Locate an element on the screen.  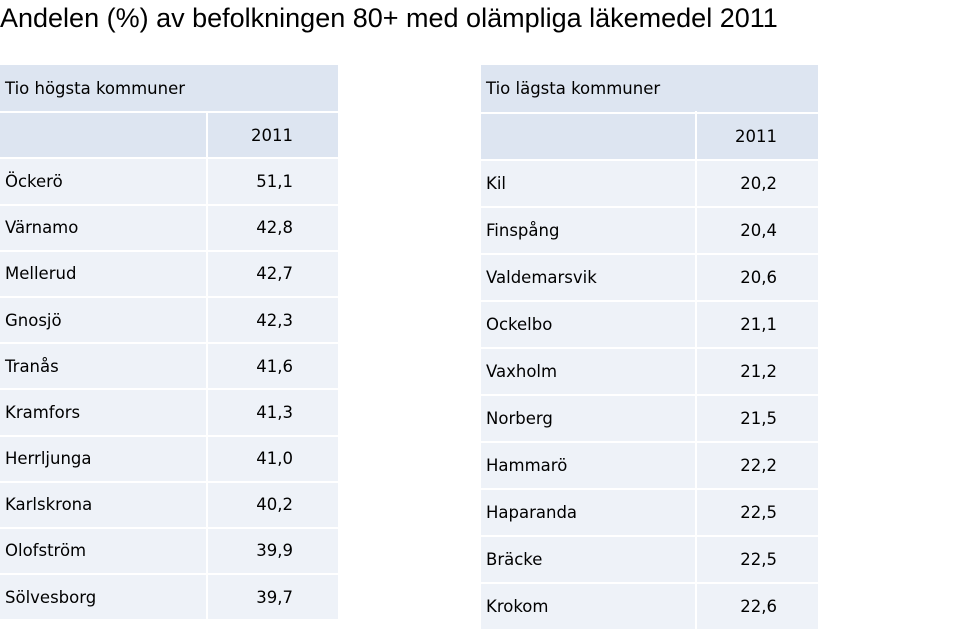
municipality-name: Finspång is located at coordinates (523, 230).